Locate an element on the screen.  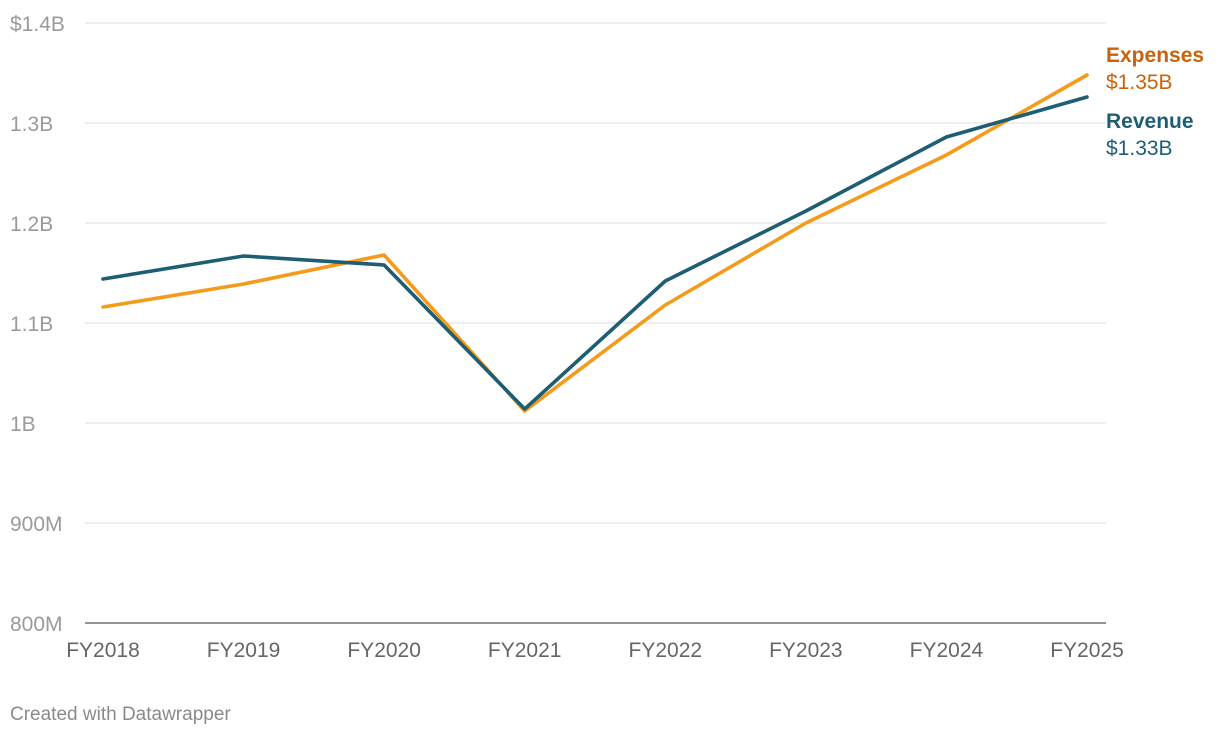
x-tick-label: FY2023 is located at coordinates (806, 650).